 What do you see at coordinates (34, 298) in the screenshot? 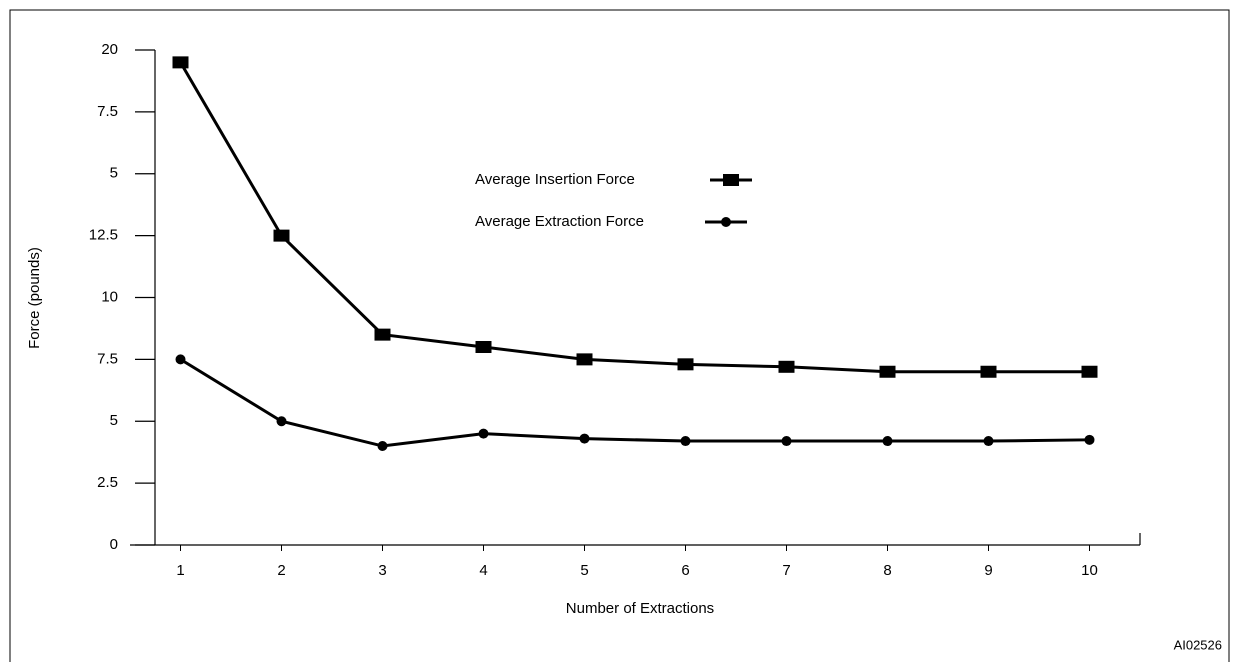
I see `y-axis-label: Force (pounds)` at bounding box center [34, 298].